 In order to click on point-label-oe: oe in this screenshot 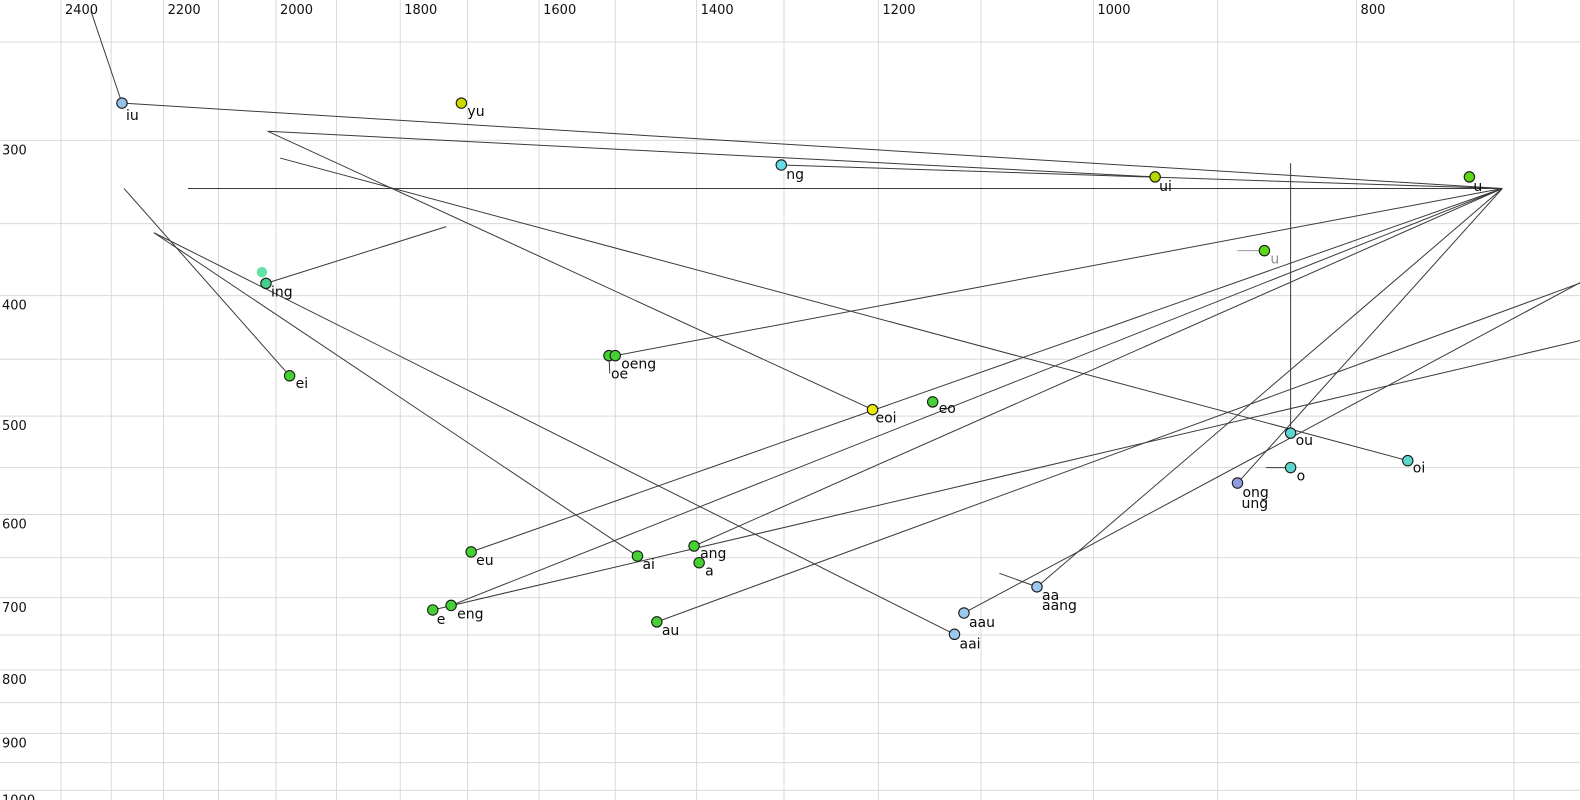, I will do `click(619, 375)`.